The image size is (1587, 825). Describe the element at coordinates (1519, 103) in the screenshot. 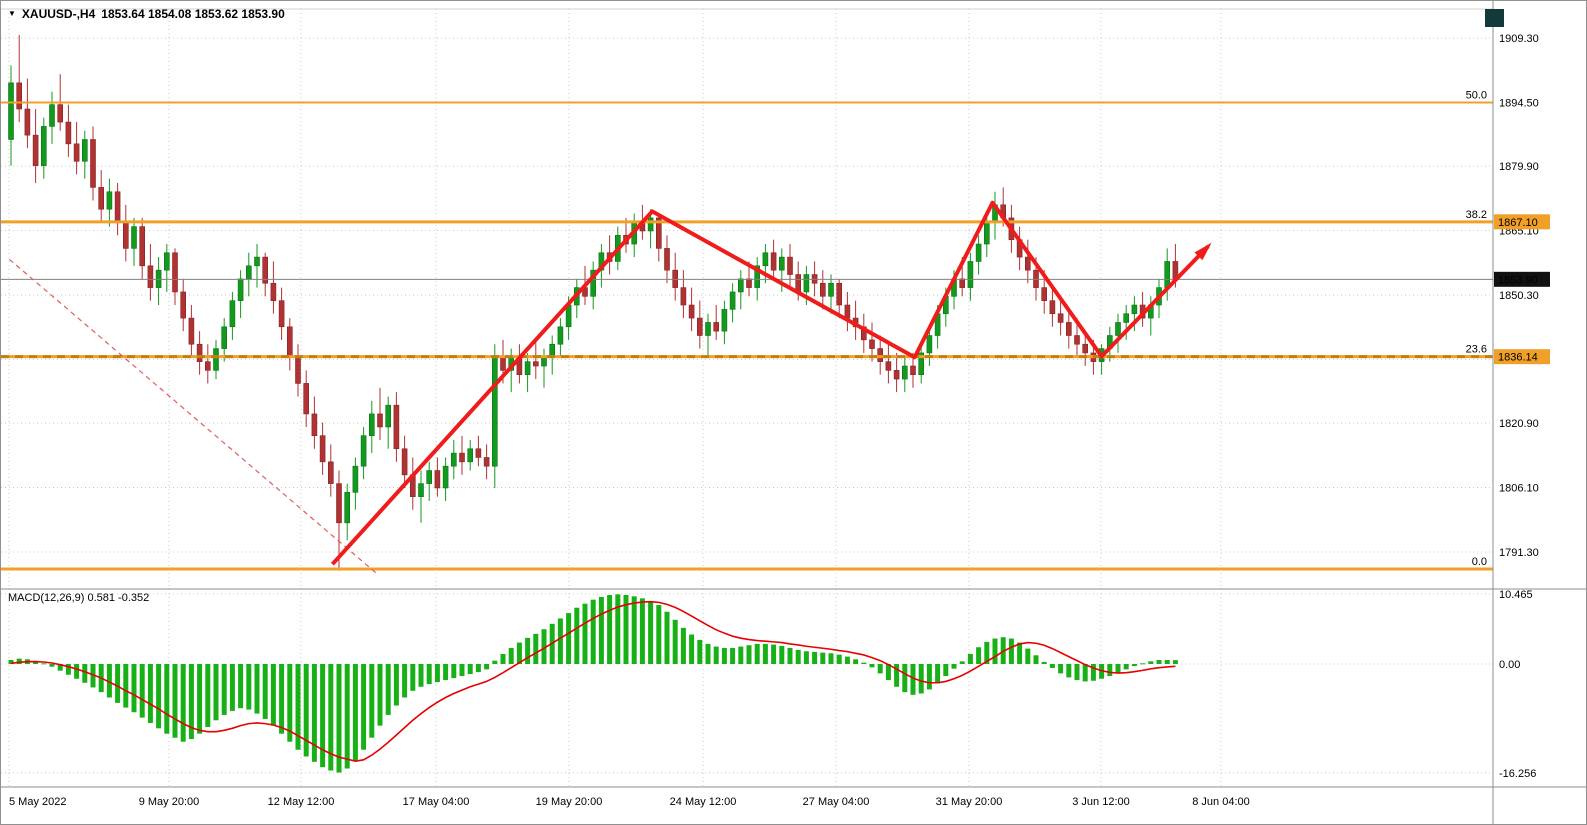

I see `price-axis-label: 1894.50` at that location.